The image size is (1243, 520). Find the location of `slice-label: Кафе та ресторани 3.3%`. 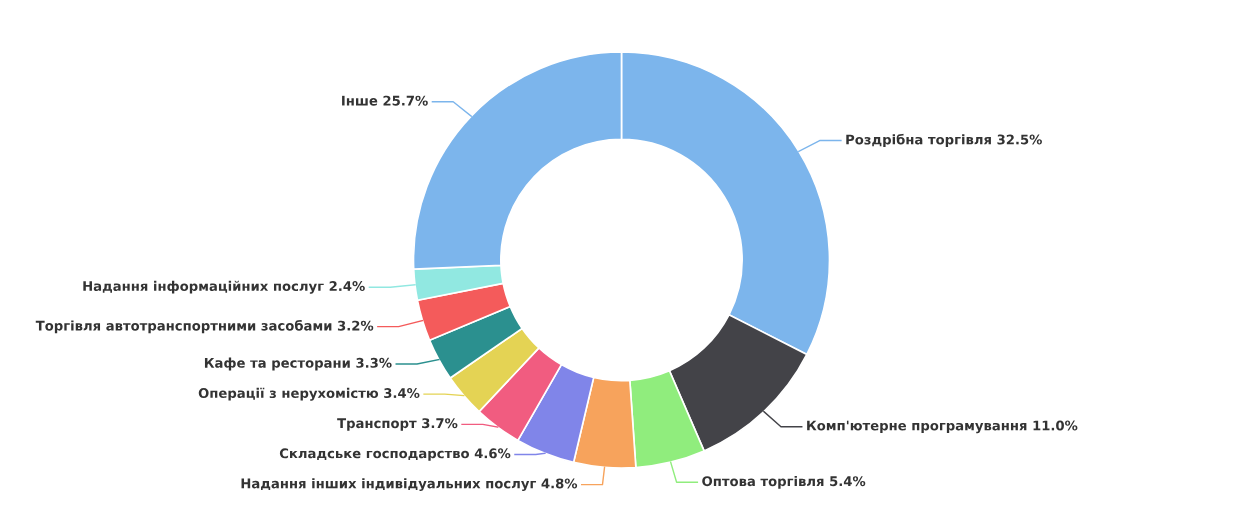

slice-label: Кафе та ресторани 3.3% is located at coordinates (298, 364).